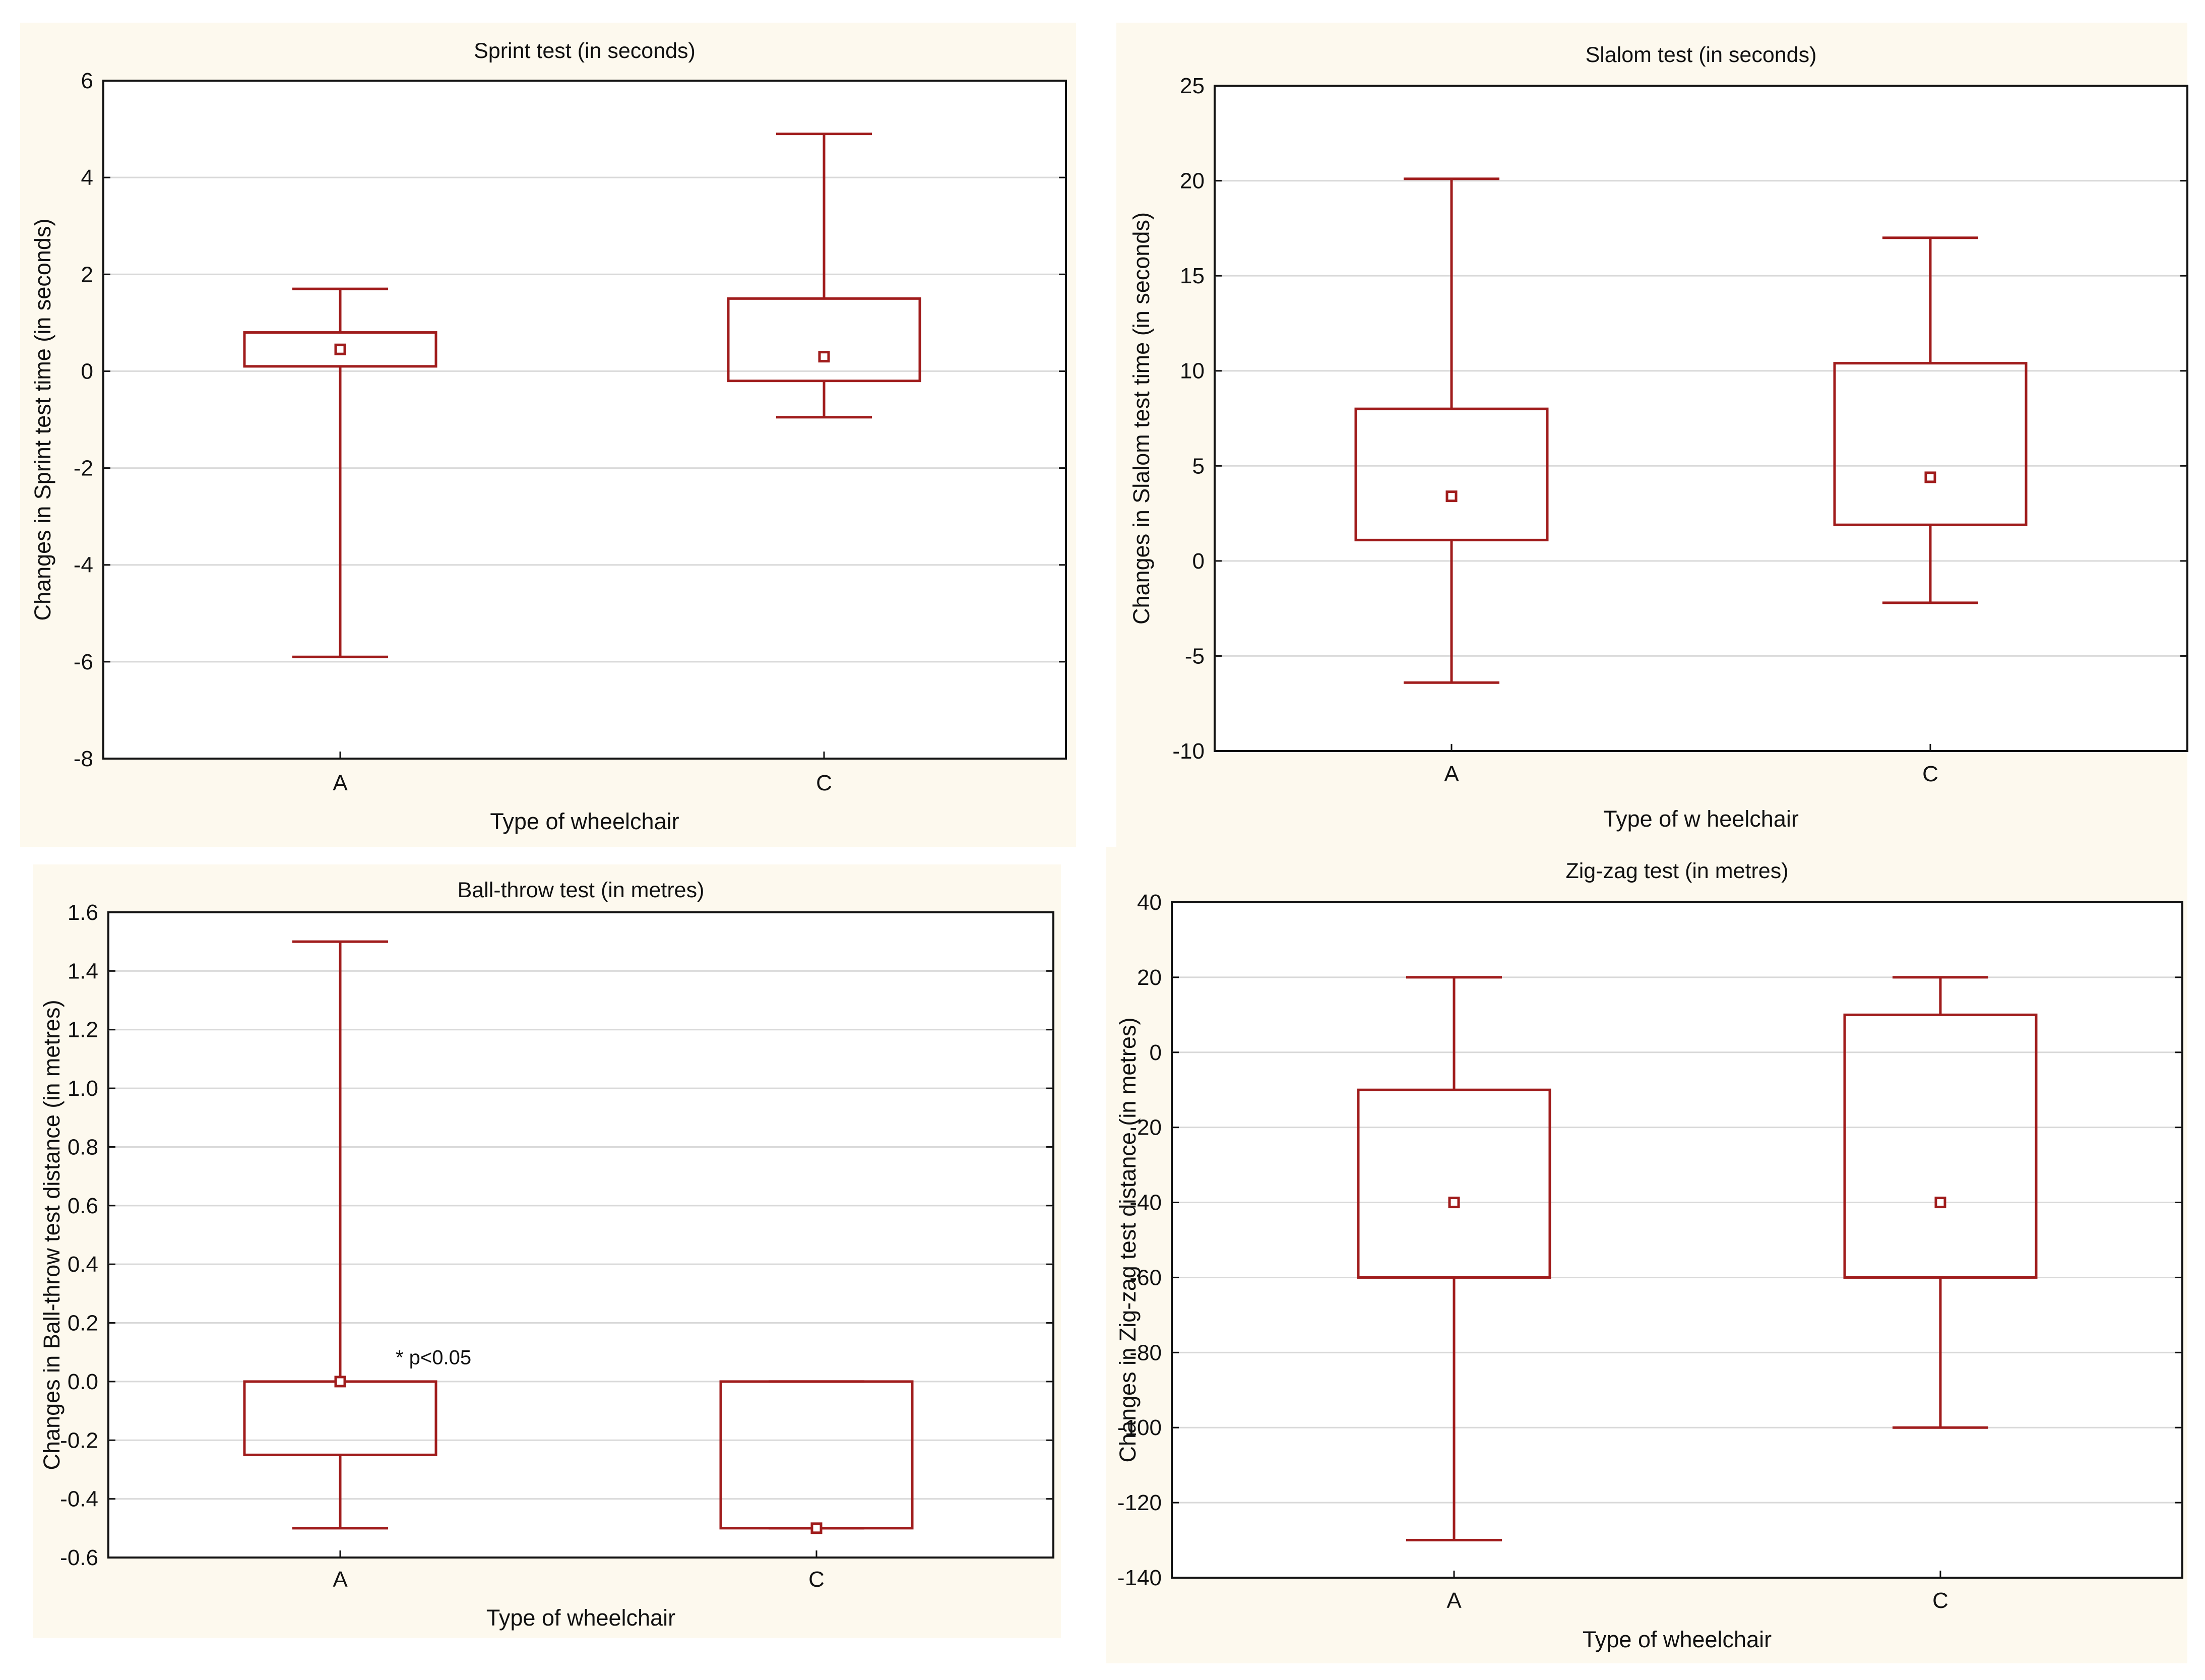 The width and height of the screenshot is (2205, 1680). What do you see at coordinates (87, 81) in the screenshot?
I see `y-tick-label: 6` at bounding box center [87, 81].